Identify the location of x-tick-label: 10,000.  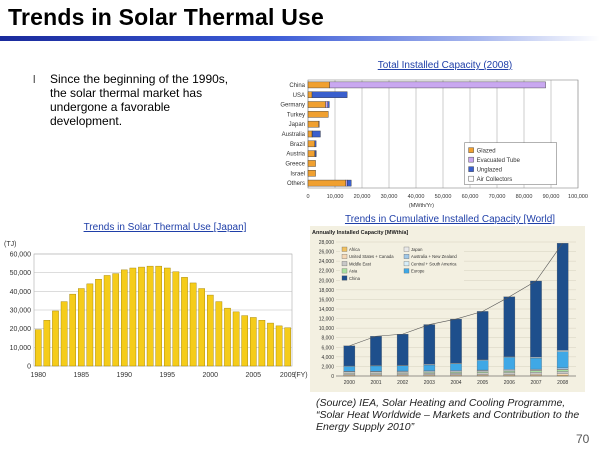
(335, 197).